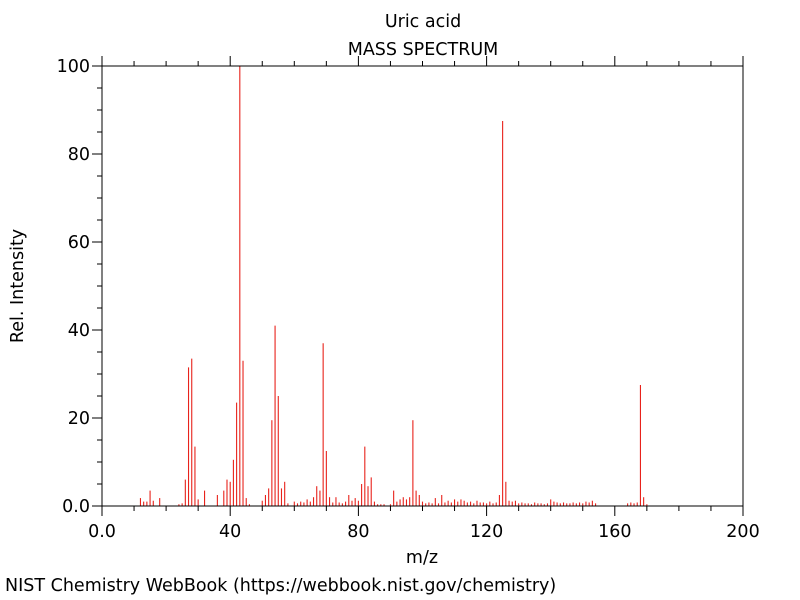  I want to click on y-tick-label: 20, so click(79, 419).